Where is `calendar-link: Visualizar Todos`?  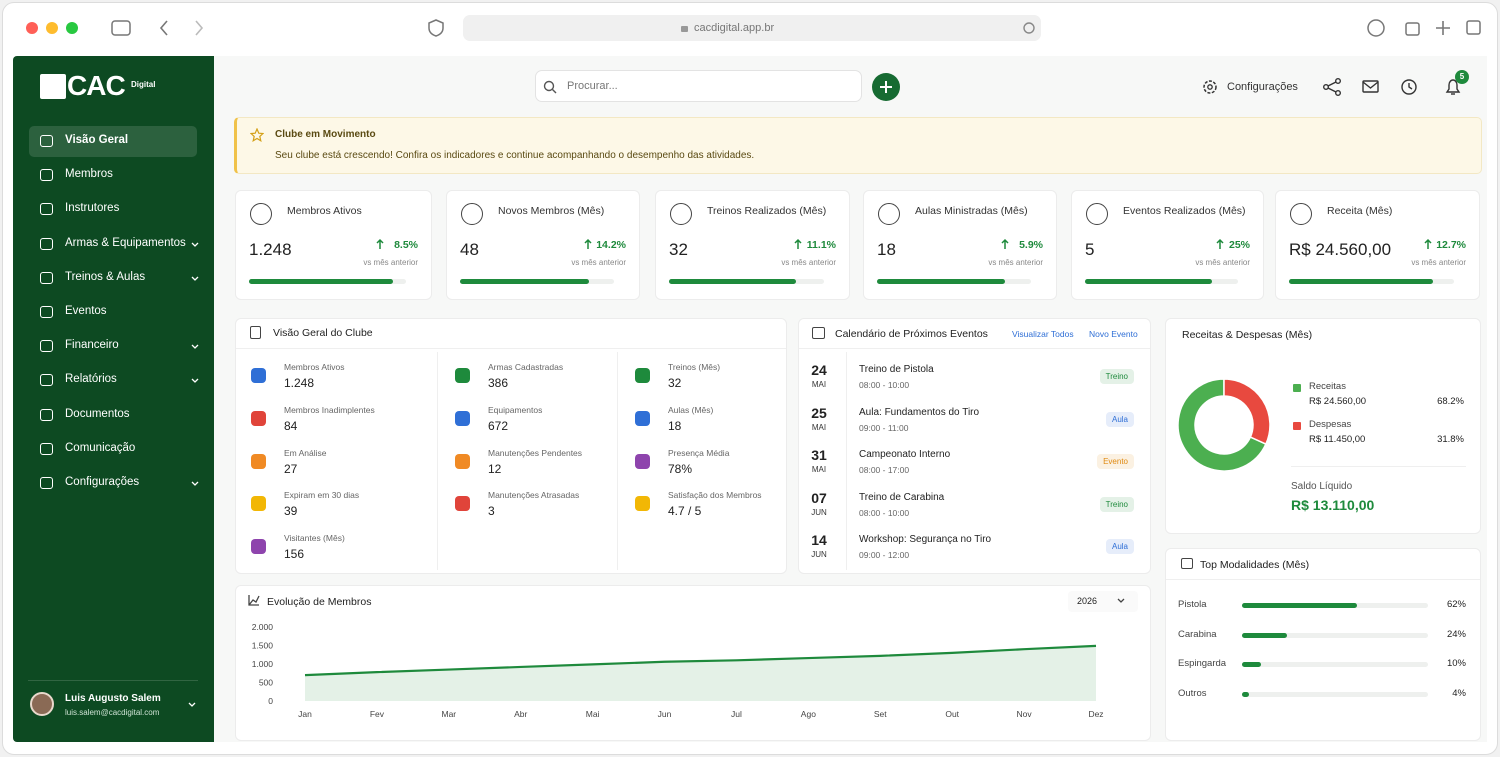
calendar-link: Visualizar Todos is located at coordinates (1043, 334).